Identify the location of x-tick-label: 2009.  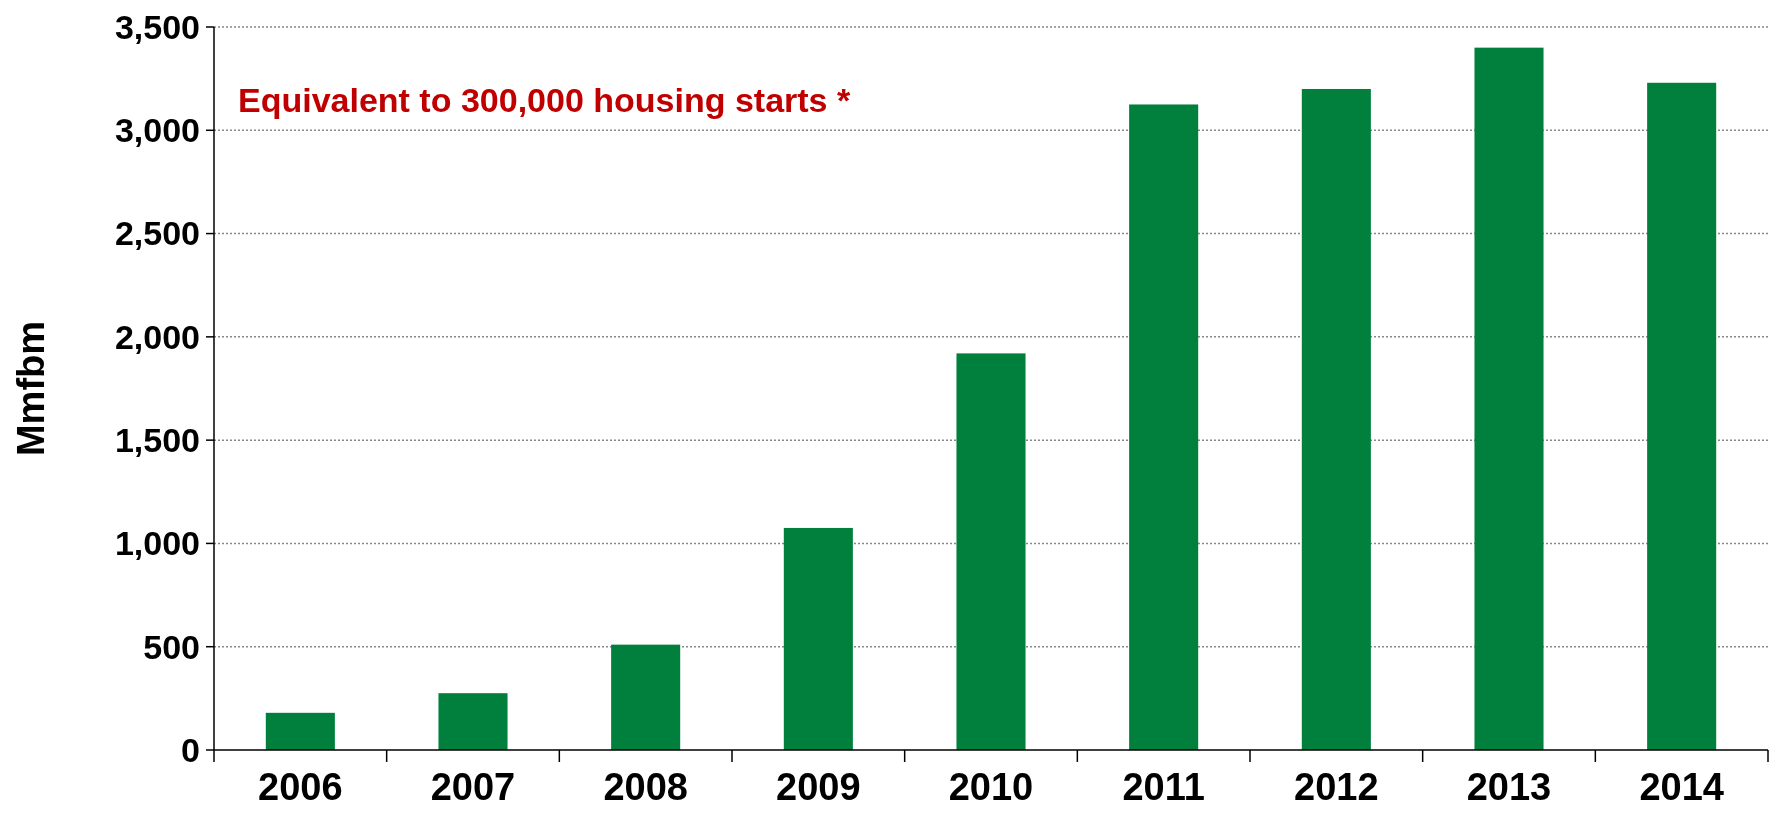
(818, 787).